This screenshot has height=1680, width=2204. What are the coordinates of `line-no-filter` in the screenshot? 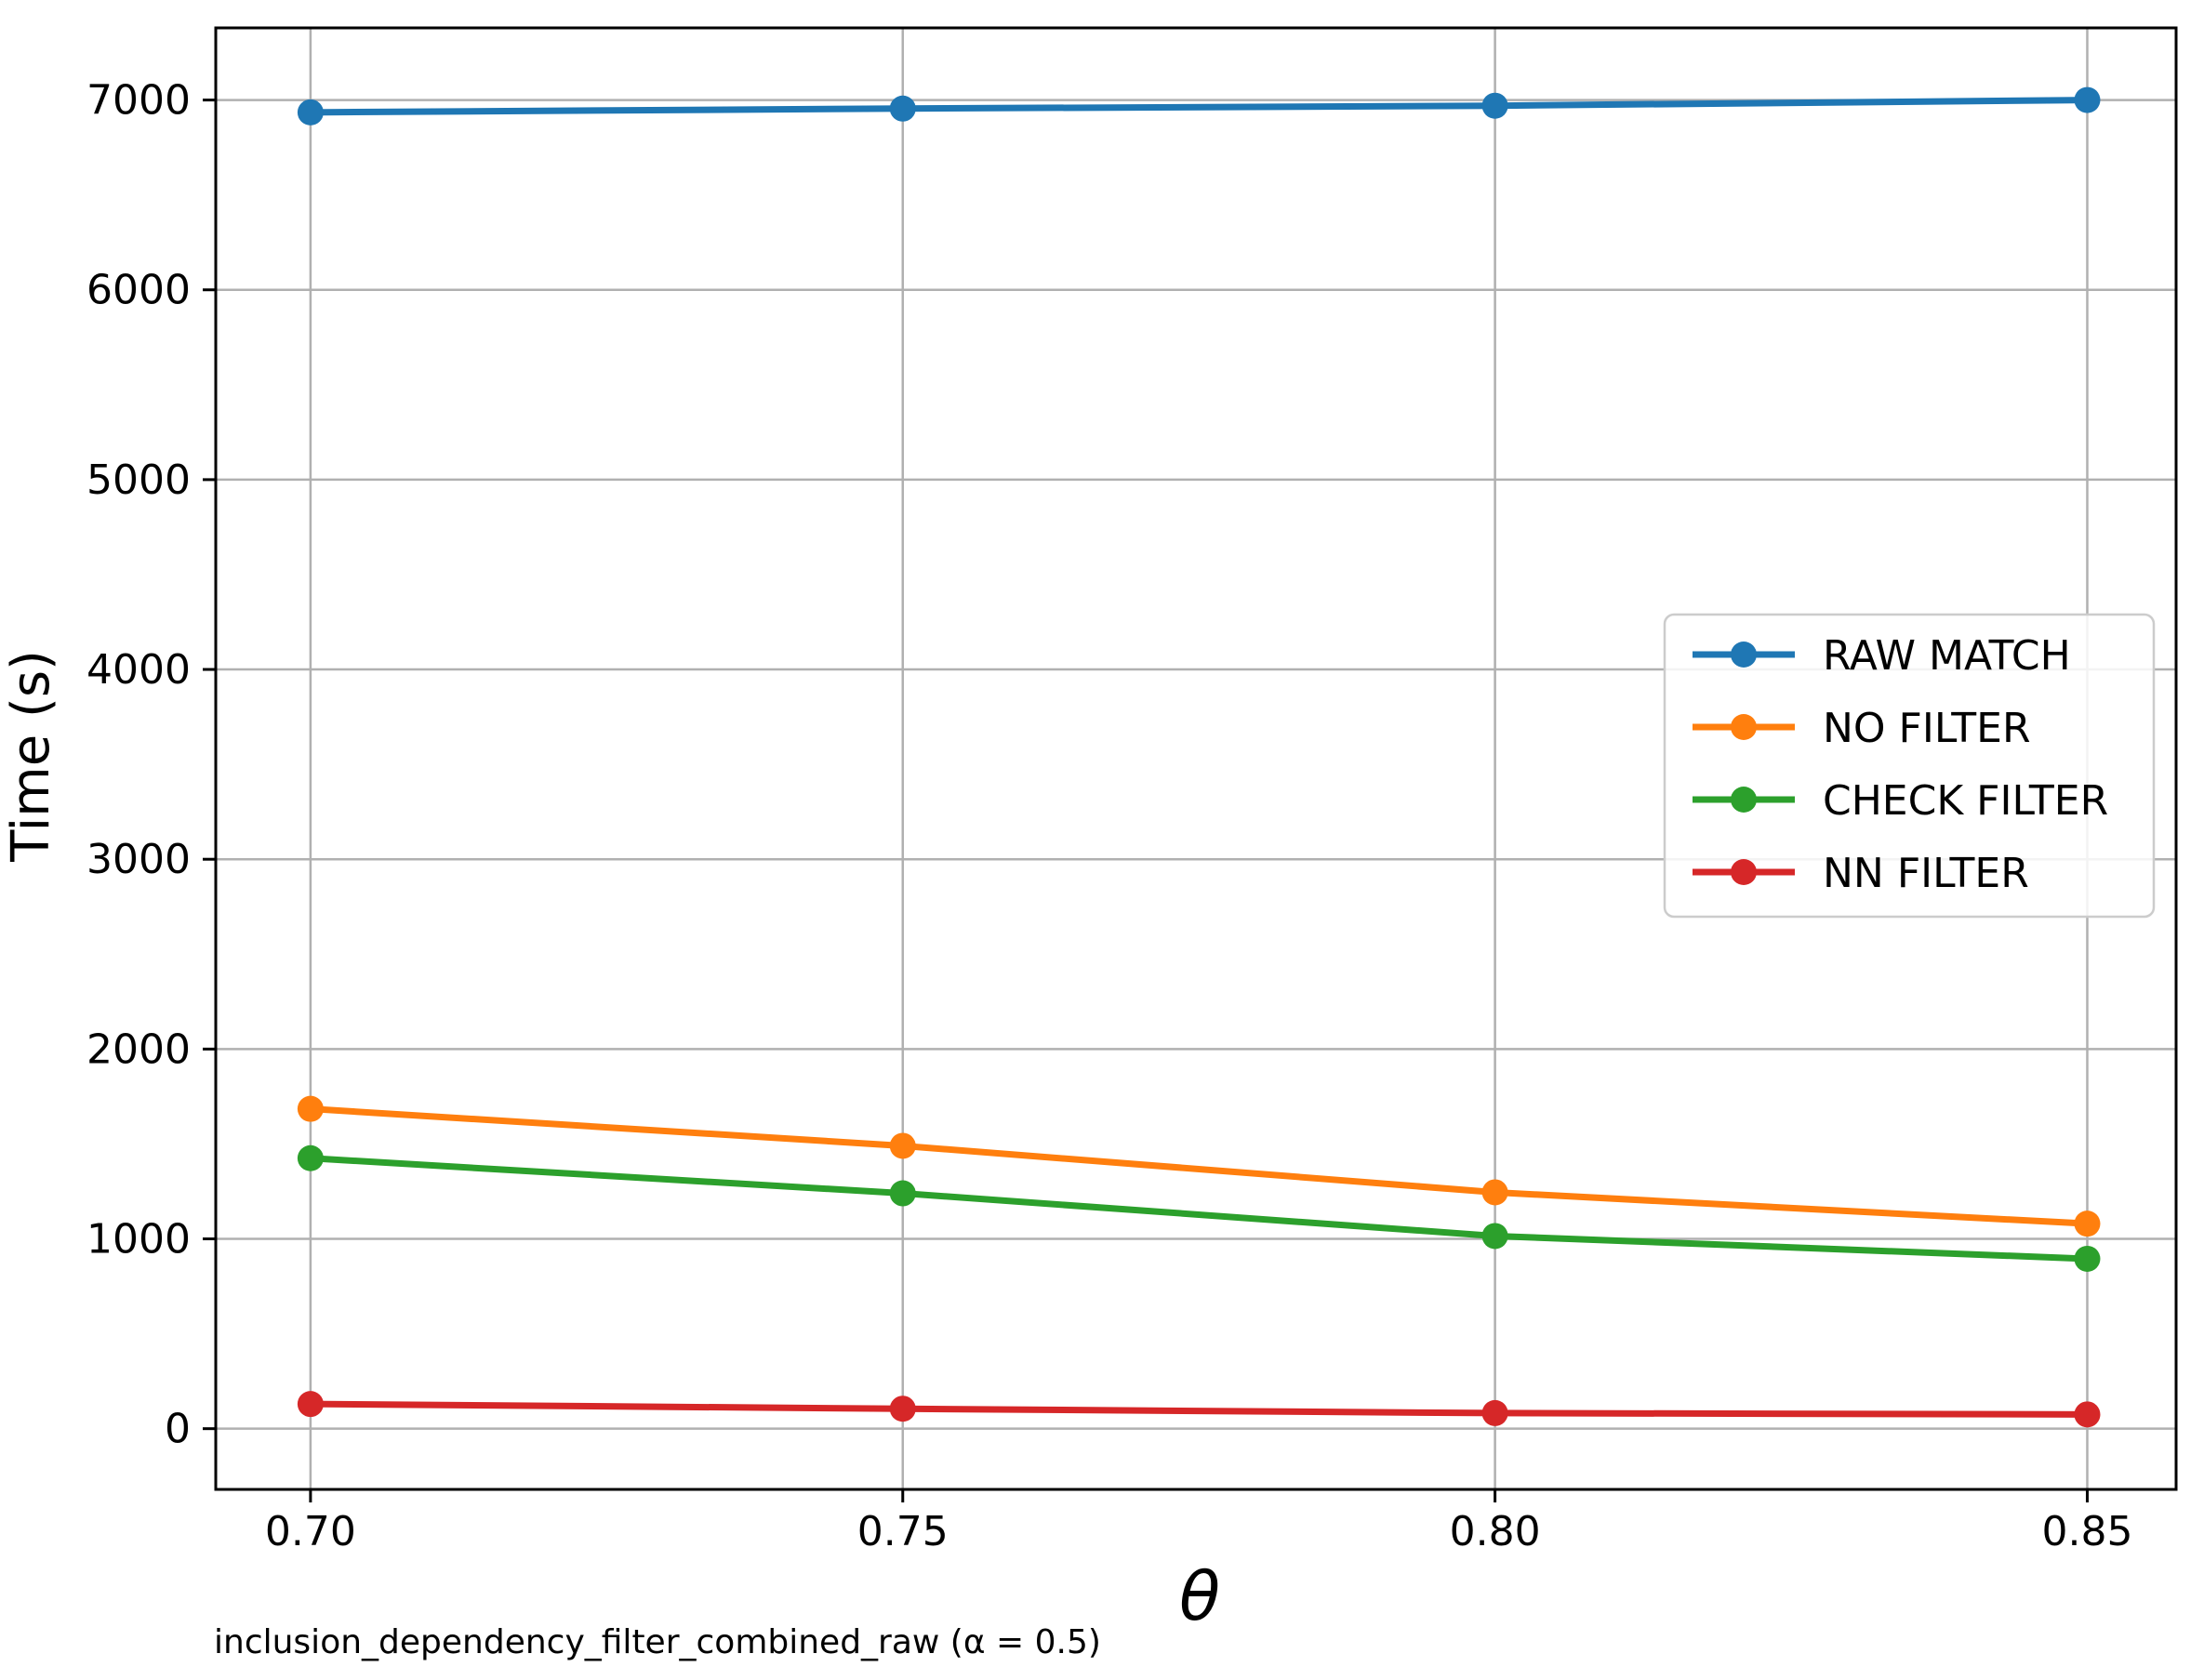 It's located at (1199, 1166).